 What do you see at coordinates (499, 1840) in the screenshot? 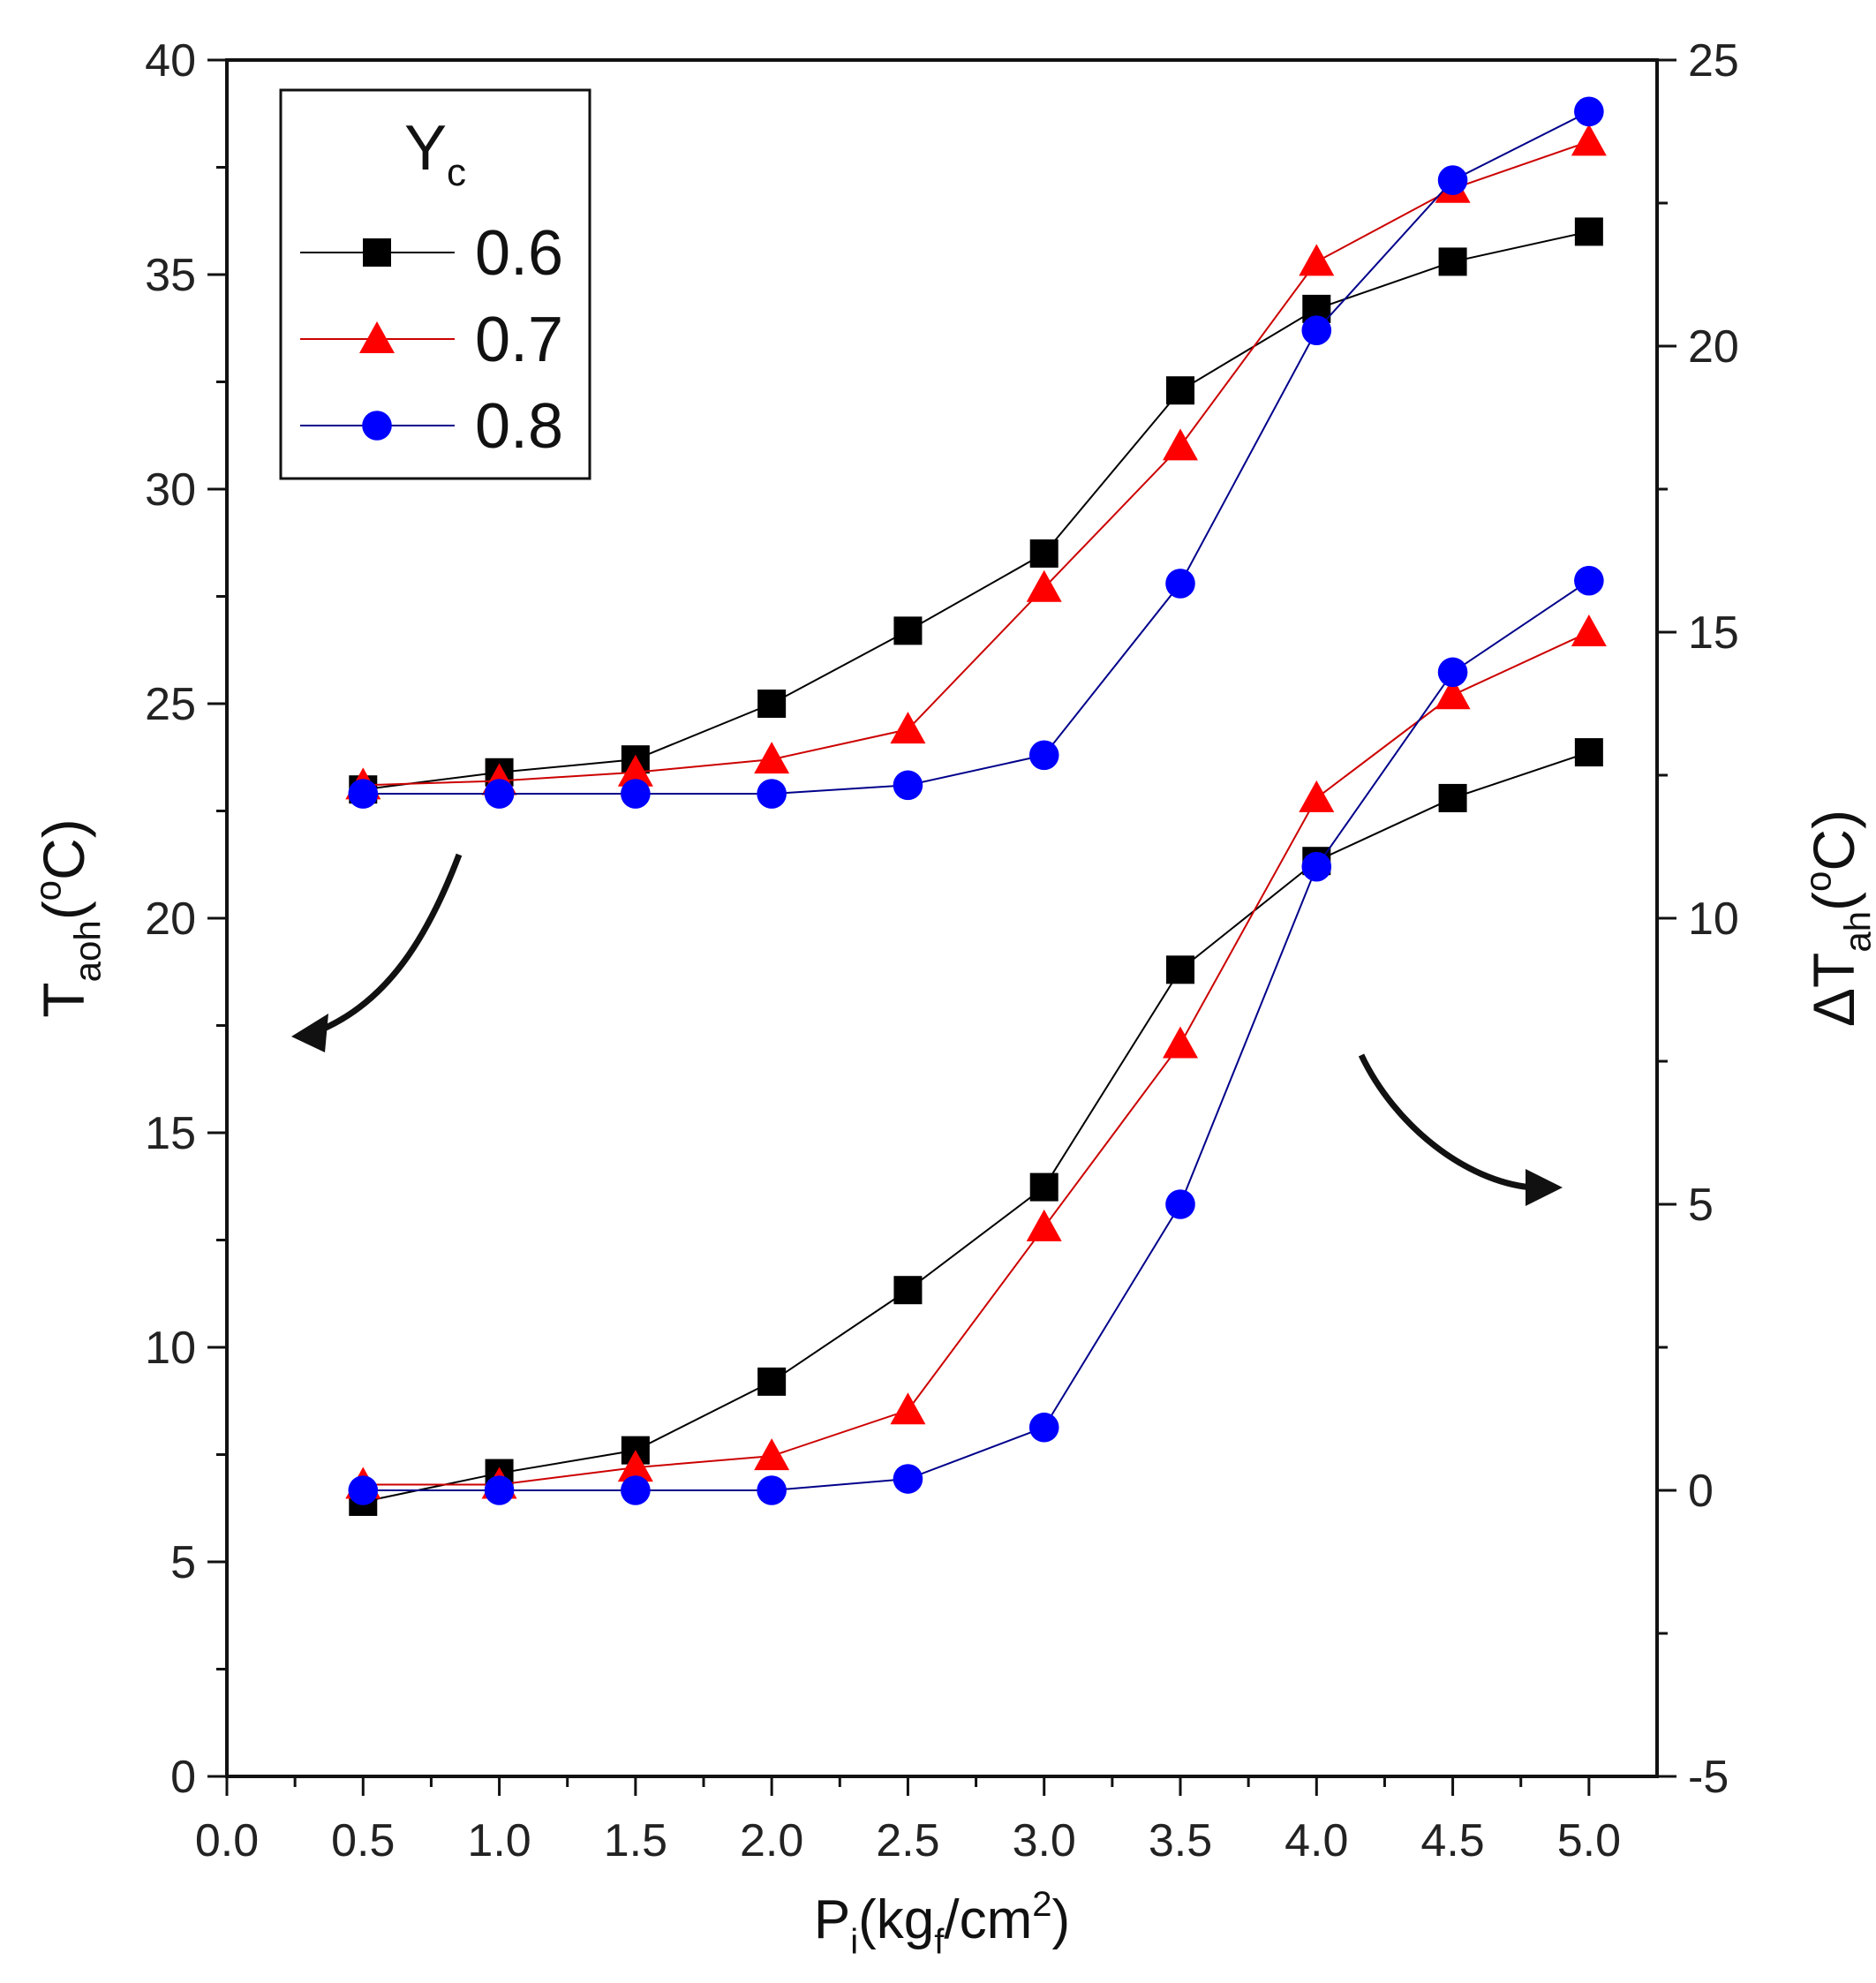
I see `x-tick-label: 1.0` at bounding box center [499, 1840].